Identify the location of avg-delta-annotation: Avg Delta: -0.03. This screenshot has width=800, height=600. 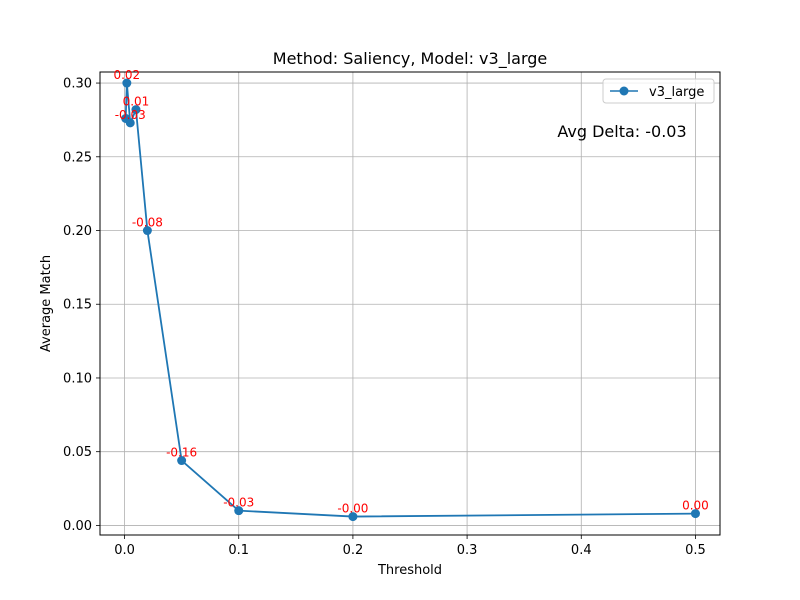
(621, 131).